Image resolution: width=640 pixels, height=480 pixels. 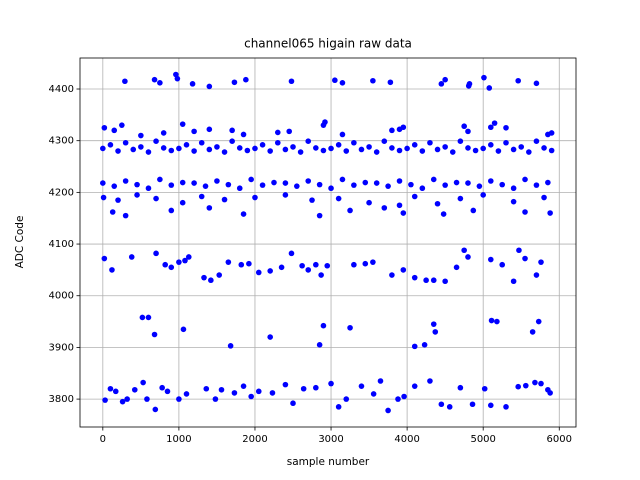 What do you see at coordinates (406, 439) in the screenshot?
I see `x-tick-label: 4000` at bounding box center [406, 439].